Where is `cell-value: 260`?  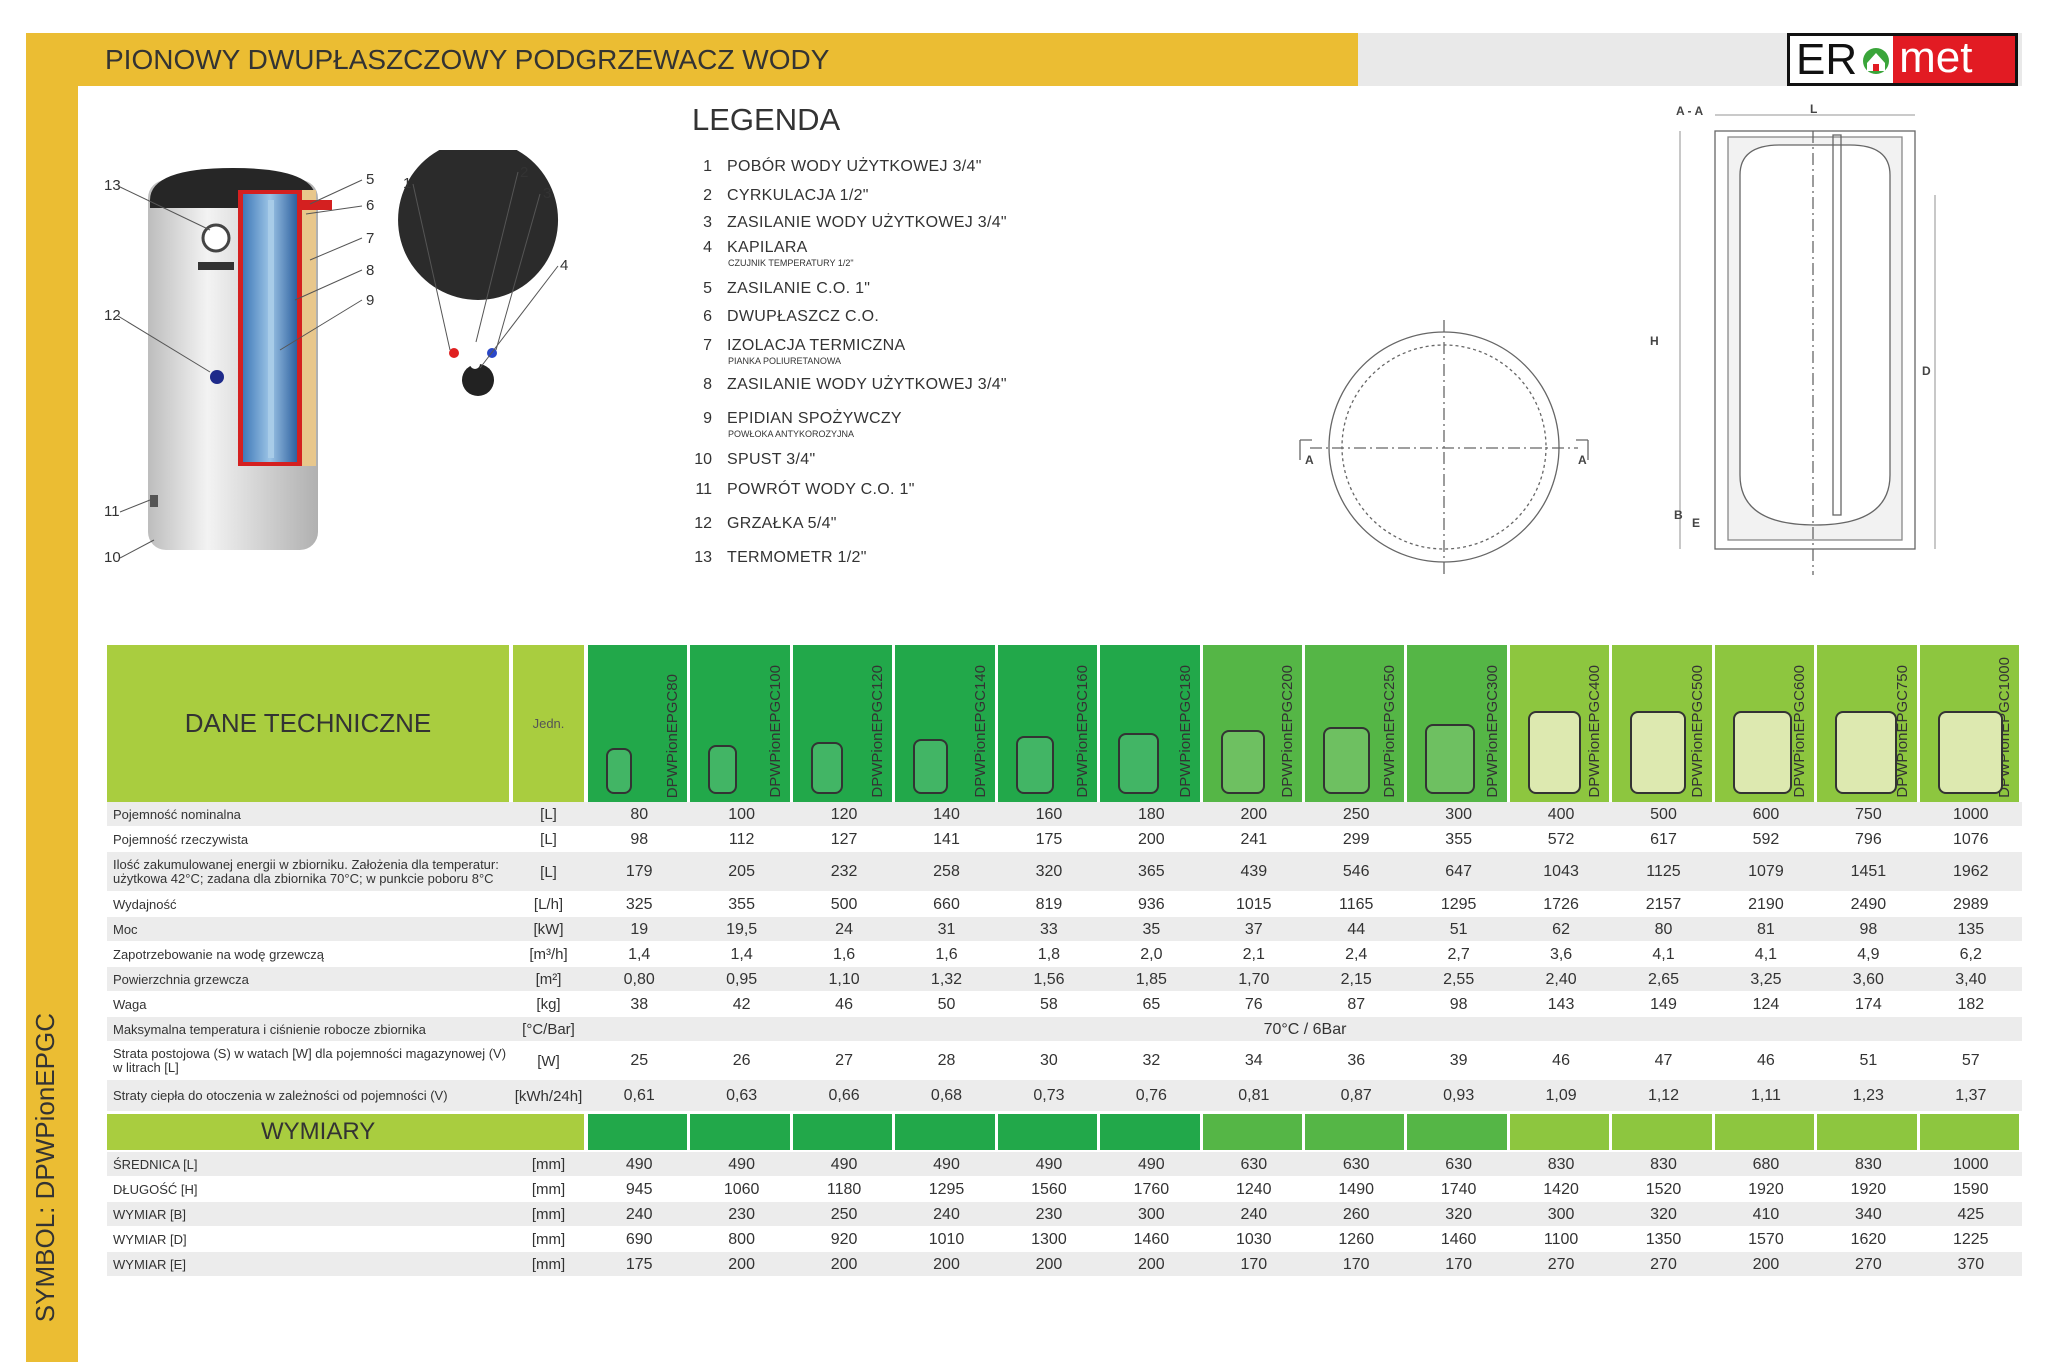
cell-value: 260 is located at coordinates (1356, 1214).